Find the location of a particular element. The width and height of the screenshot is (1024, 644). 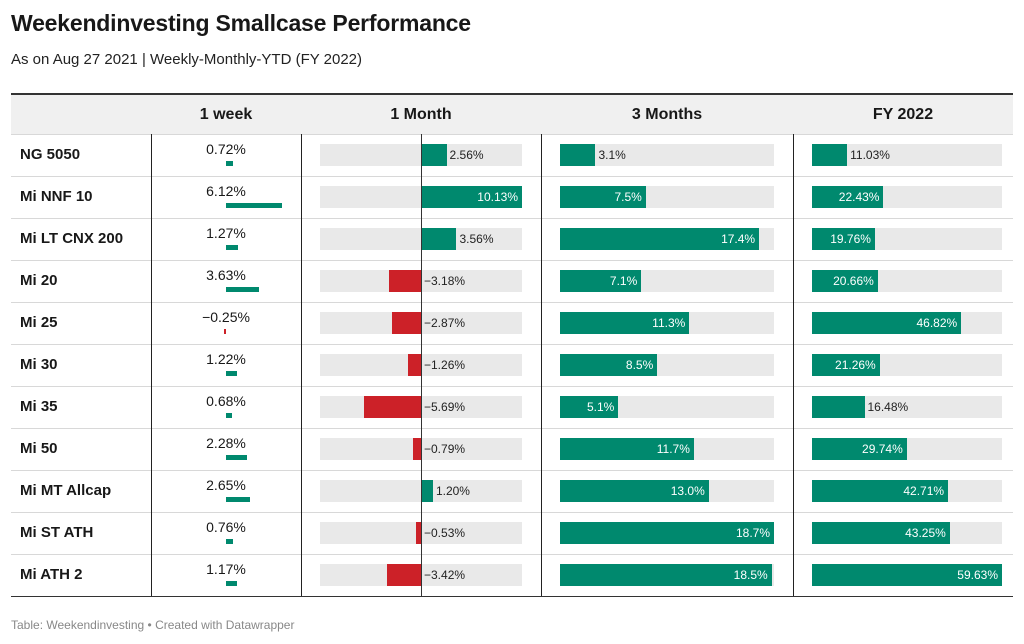

row-label: NG 5050 is located at coordinates (50, 154).